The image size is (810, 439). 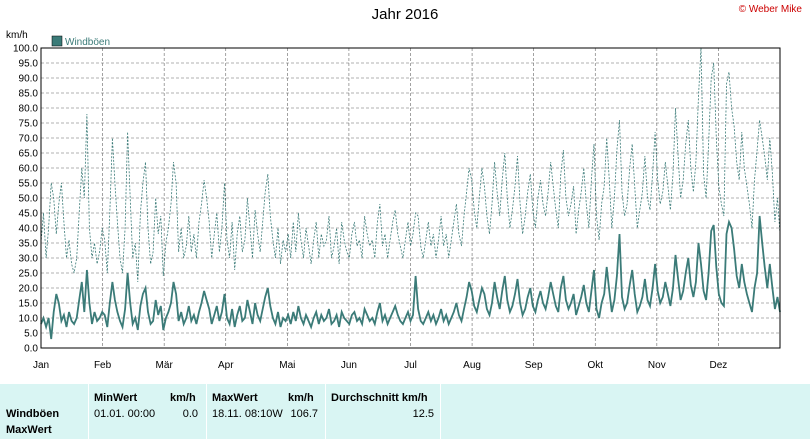 What do you see at coordinates (29, 229) in the screenshot?
I see `y-tick-label: 40.0` at bounding box center [29, 229].